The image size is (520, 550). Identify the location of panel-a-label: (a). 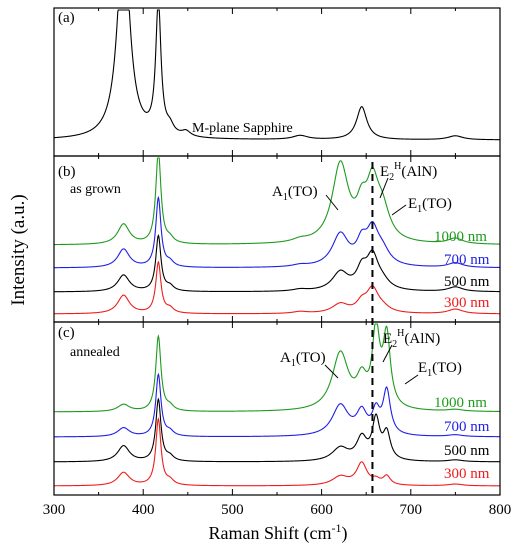
(66, 18).